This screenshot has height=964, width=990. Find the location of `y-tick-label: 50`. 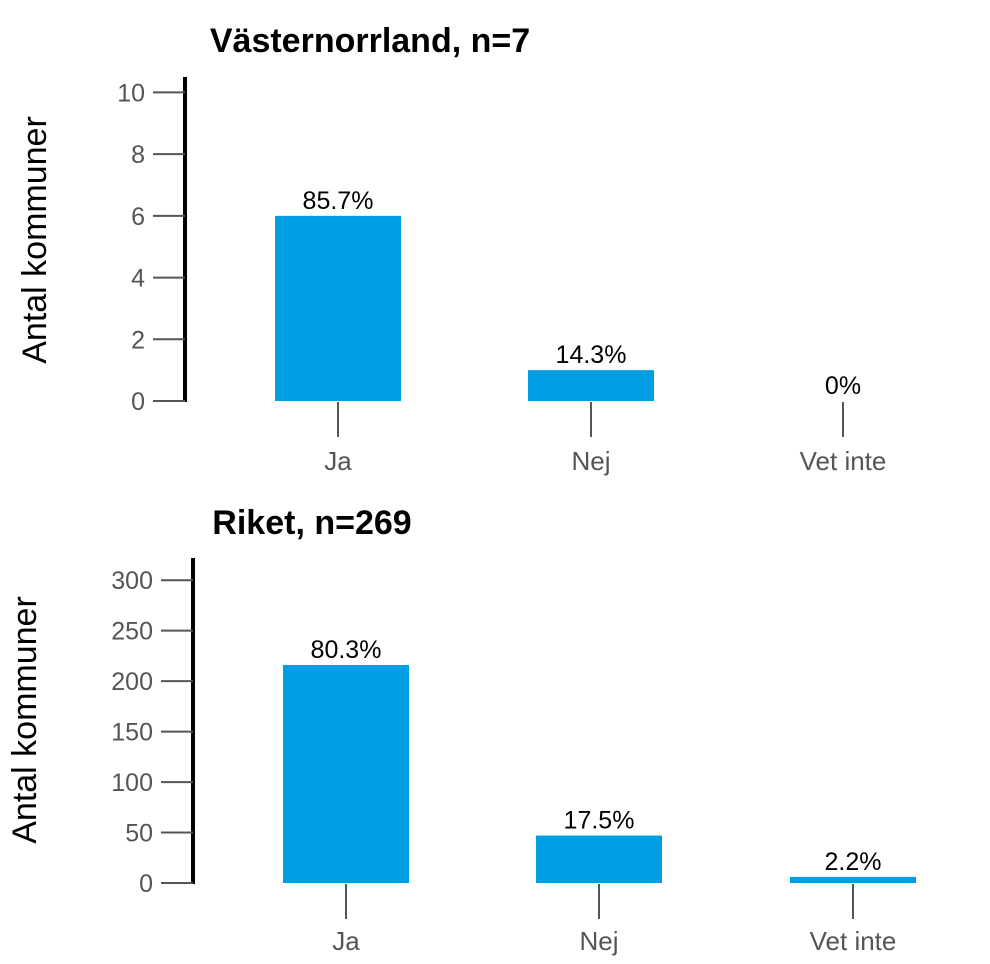

y-tick-label: 50 is located at coordinates (139, 834).